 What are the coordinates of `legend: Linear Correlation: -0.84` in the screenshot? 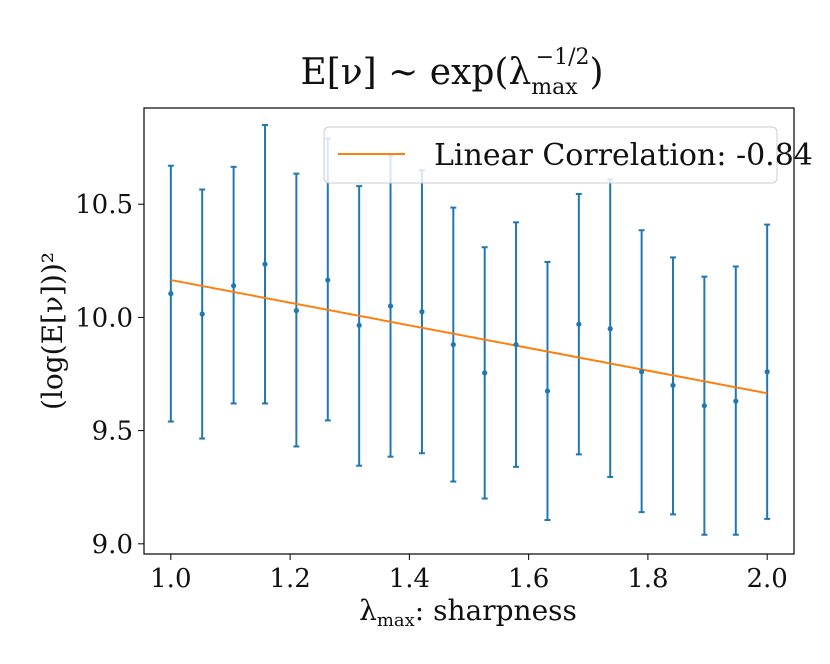 It's located at (568, 155).